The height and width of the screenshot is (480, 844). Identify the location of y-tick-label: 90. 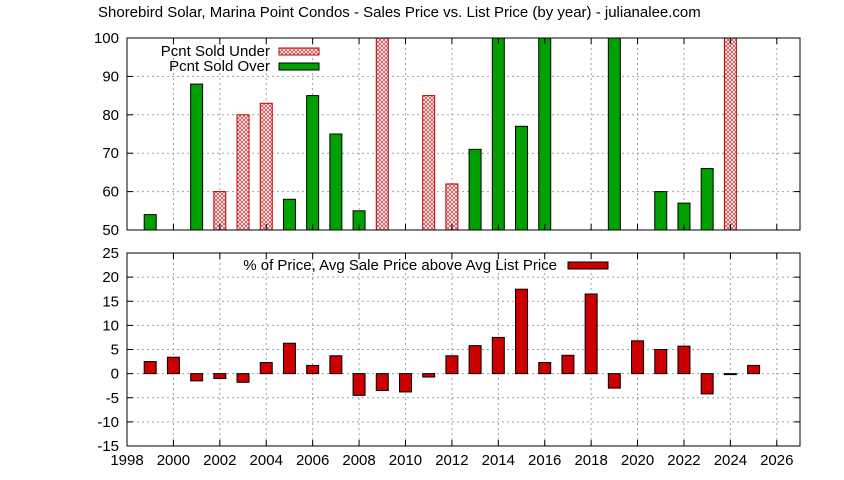
(110, 76).